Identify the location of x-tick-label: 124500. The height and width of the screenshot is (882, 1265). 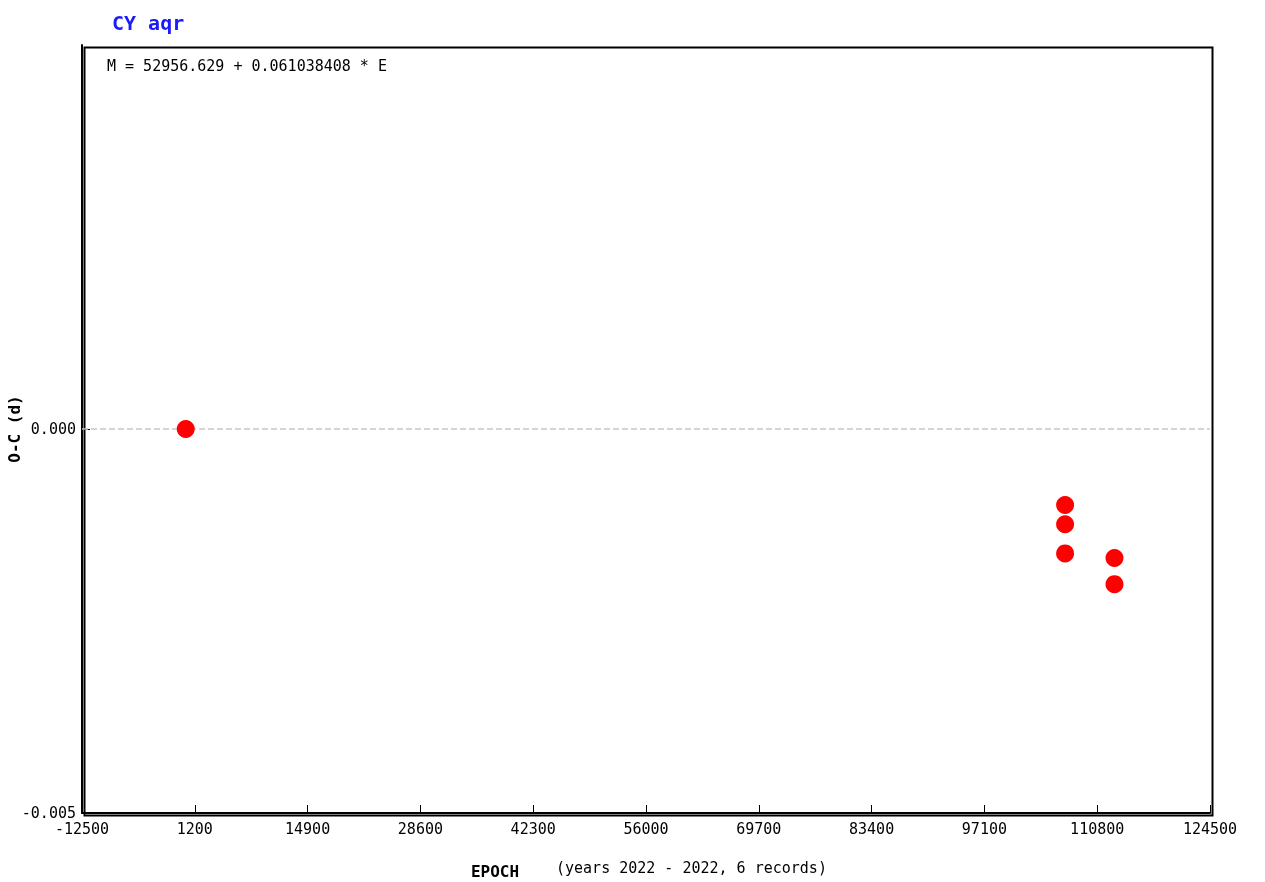
(1210, 828).